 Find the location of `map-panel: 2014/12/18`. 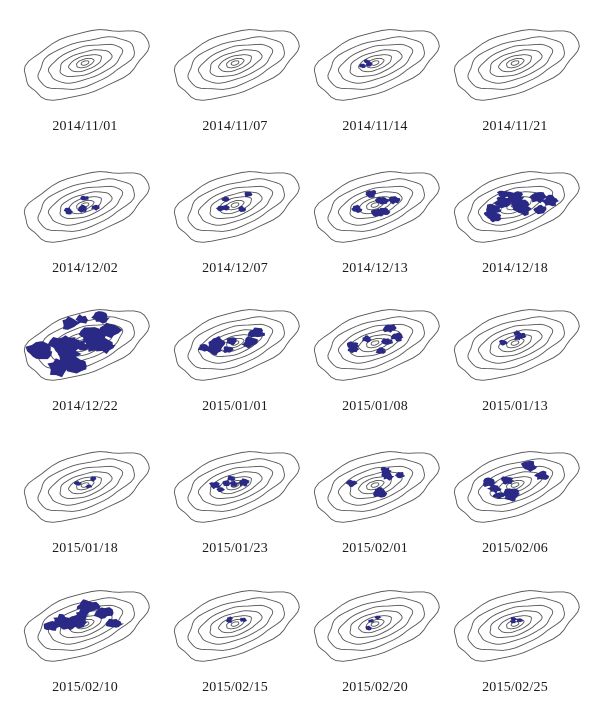

map-panel: 2014/12/18 is located at coordinates (515, 217).